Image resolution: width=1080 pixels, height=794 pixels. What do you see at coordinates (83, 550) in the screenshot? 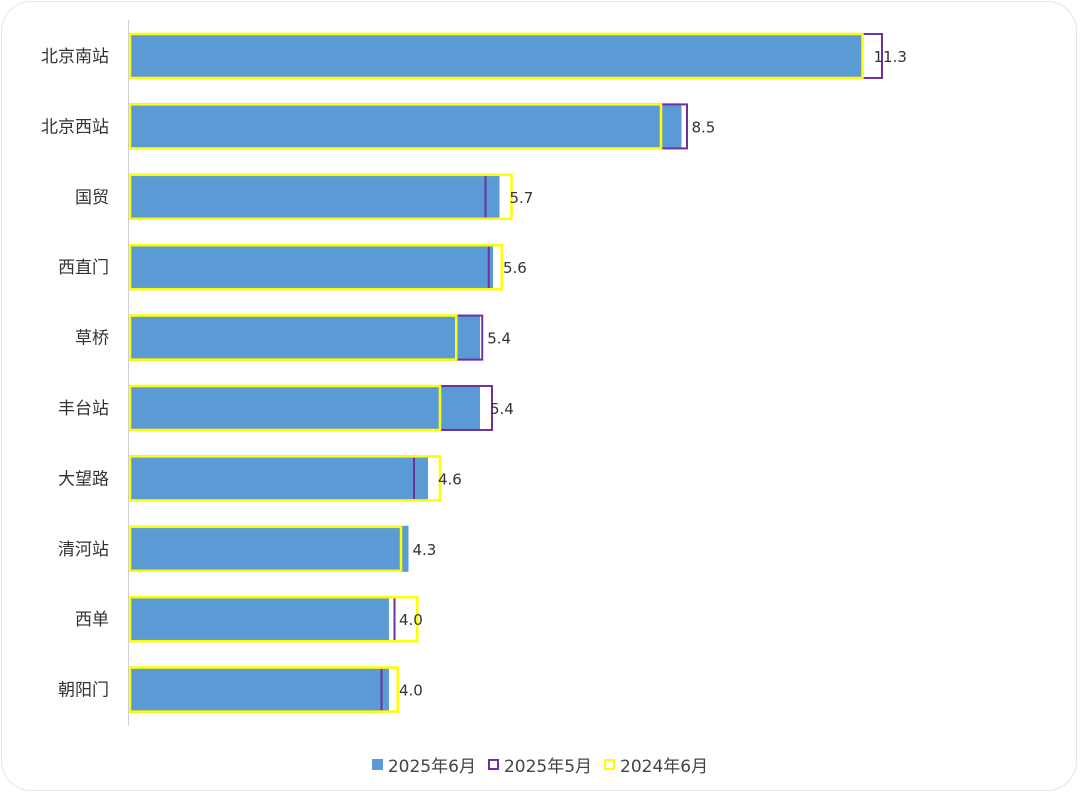
I see `category-label: 清河站` at bounding box center [83, 550].